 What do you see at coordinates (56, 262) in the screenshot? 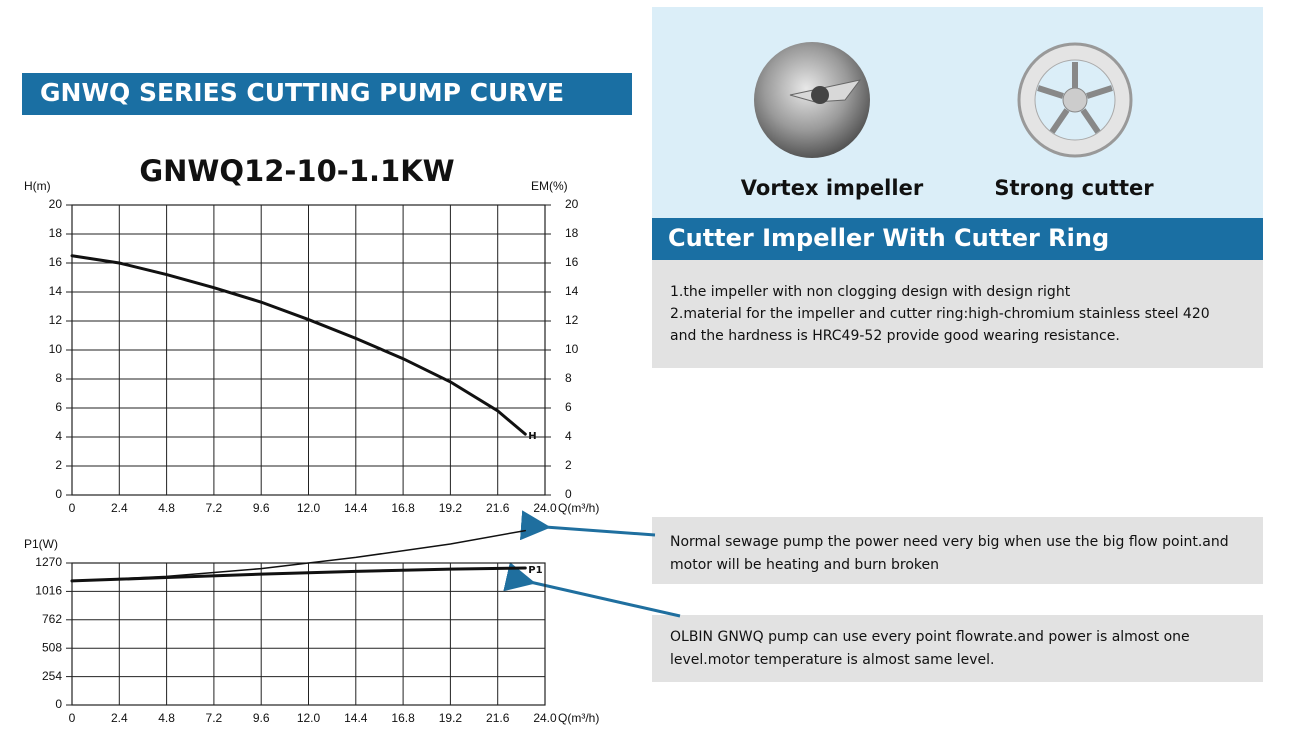
I see `y-tick-label: 16` at bounding box center [56, 262].